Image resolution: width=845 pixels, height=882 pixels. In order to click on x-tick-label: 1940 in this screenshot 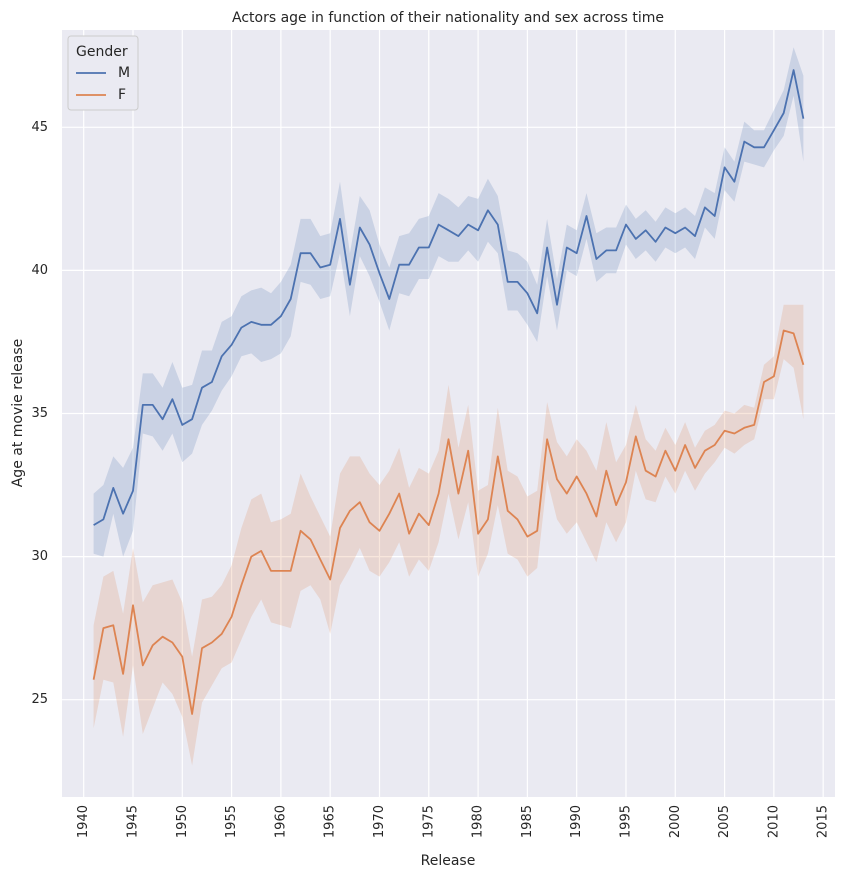, I will do `click(83, 821)`.